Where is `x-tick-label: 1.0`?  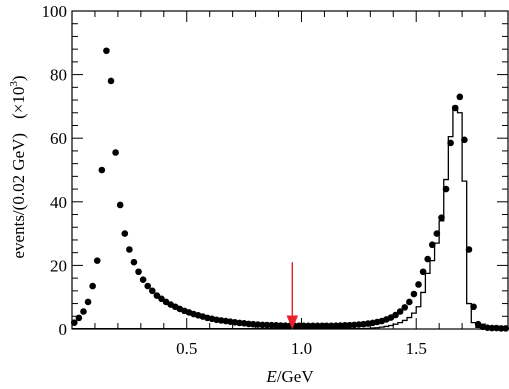 x-tick-label: 1.0 is located at coordinates (301, 348).